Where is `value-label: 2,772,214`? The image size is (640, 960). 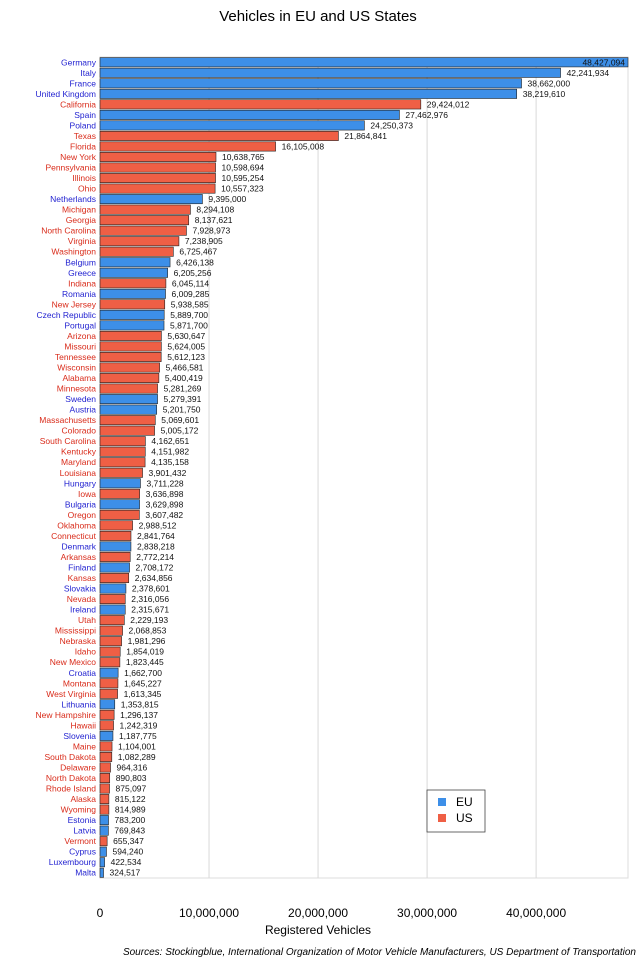
value-label: 2,772,214 is located at coordinates (155, 557).